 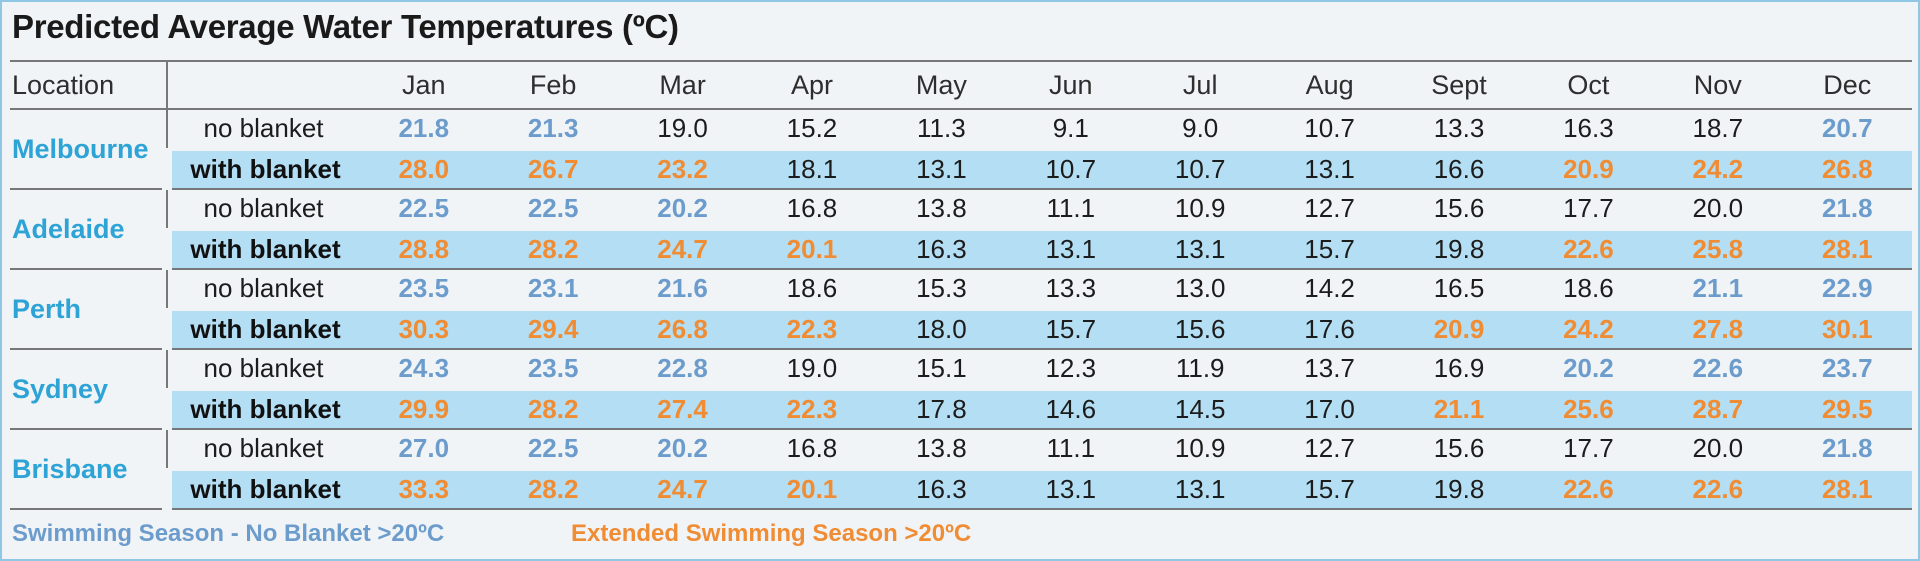 What do you see at coordinates (771, 533) in the screenshot?
I see `legend-extended: Extended Swimming Season >20ºC` at bounding box center [771, 533].